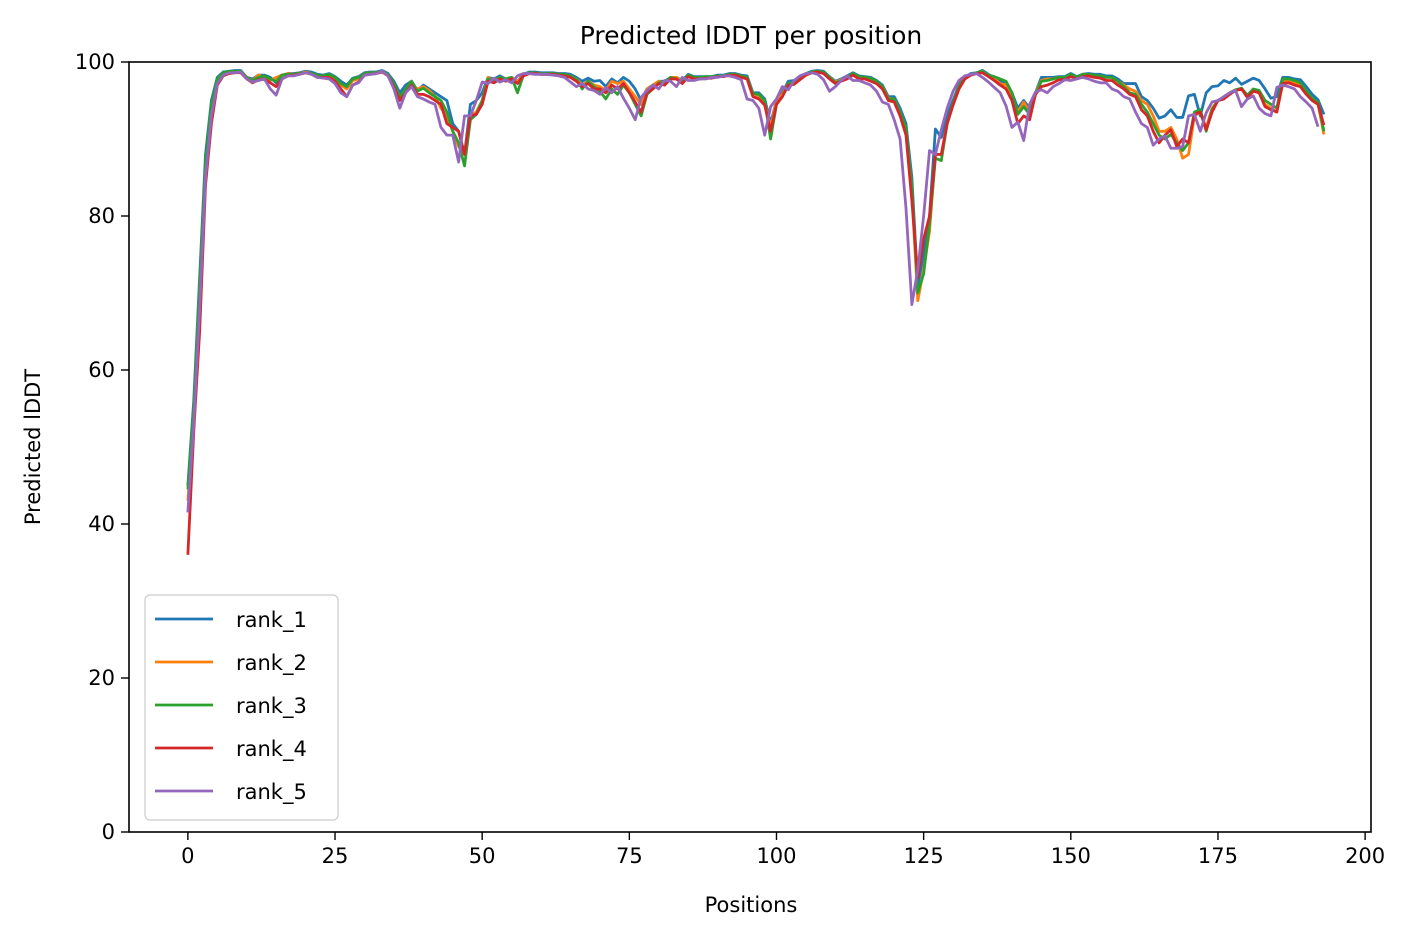 This screenshot has height=939, width=1408. What do you see at coordinates (271, 706) in the screenshot?
I see `legend-label-rank_3: rank_3` at bounding box center [271, 706].